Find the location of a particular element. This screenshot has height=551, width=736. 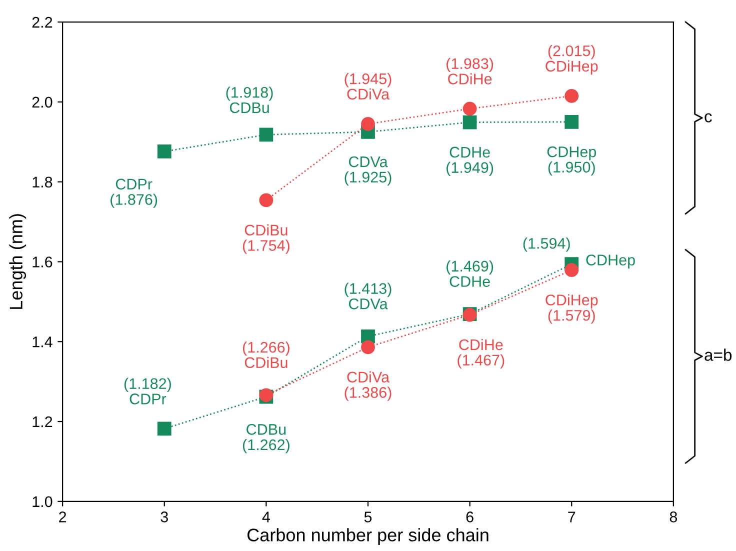

annotation: CDHe (1.949) is located at coordinates (470, 161).